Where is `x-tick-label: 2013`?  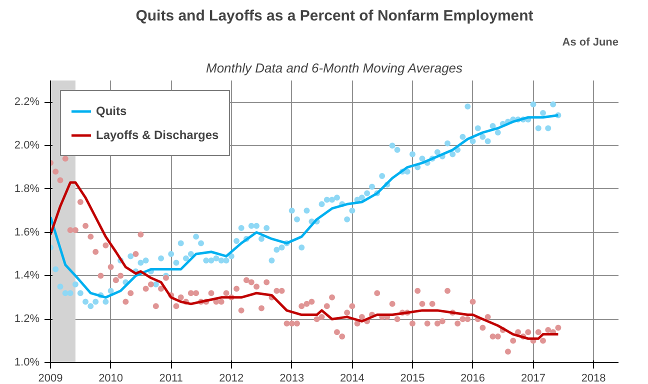 x-tick-label: 2013 is located at coordinates (292, 378).